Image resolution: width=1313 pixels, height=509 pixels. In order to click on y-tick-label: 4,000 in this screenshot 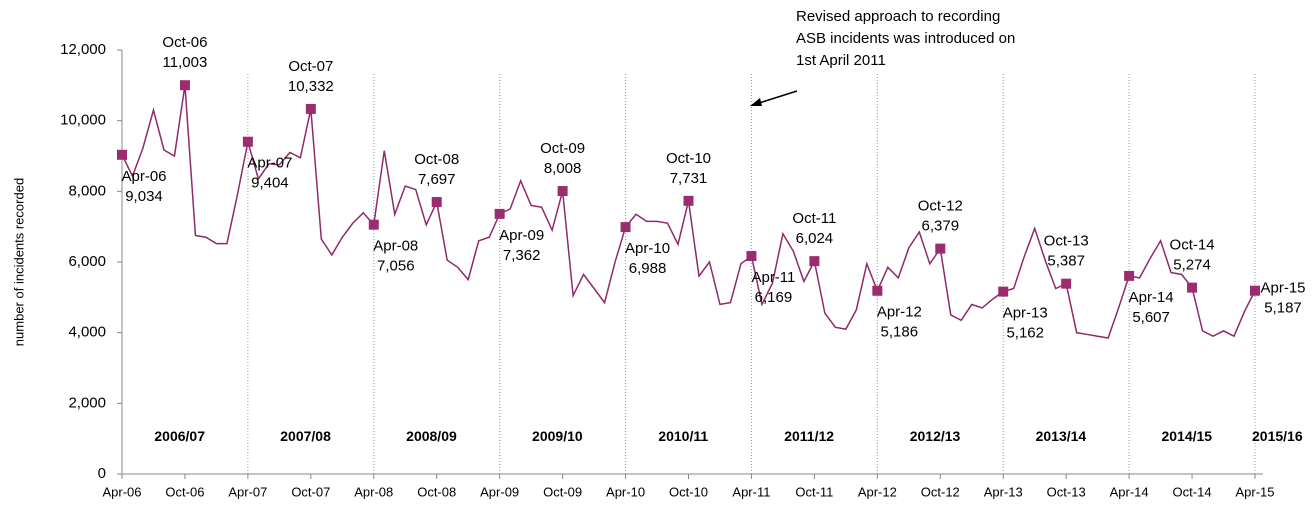, I will do `click(87, 332)`.